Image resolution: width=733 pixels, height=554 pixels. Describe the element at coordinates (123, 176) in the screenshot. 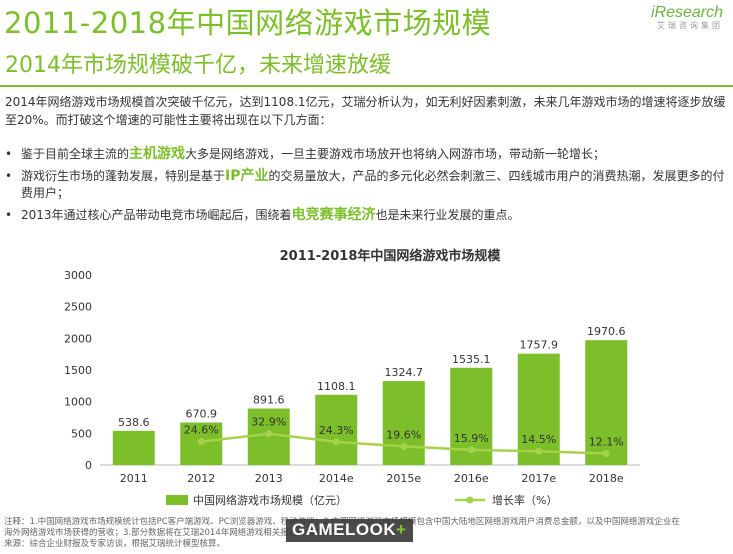

I see `bullet-text: 游戏衍生市场的蓬勃发展，特别是基于` at that location.